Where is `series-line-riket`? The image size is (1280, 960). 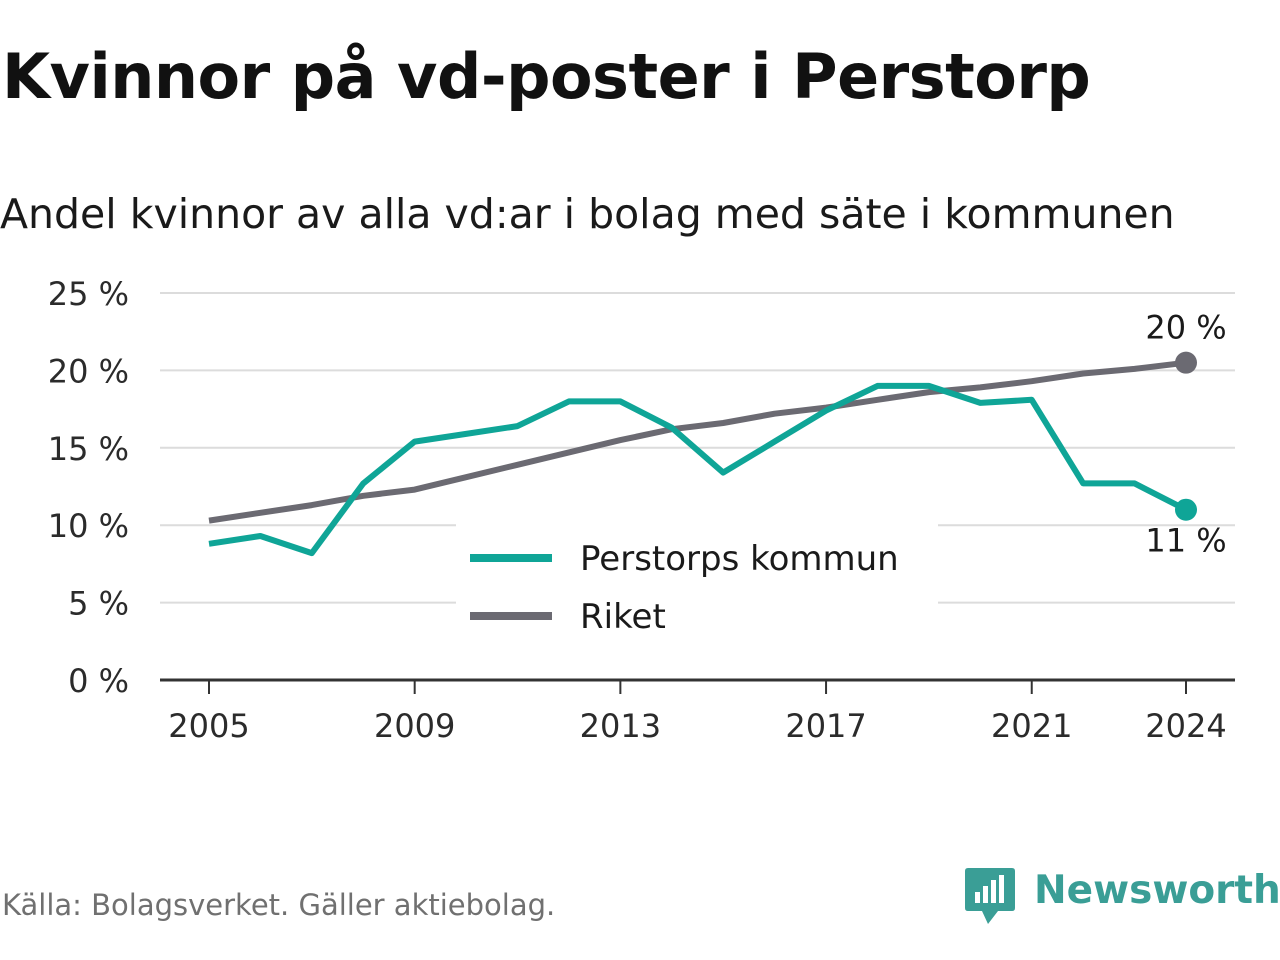 series-line-riket is located at coordinates (697, 441).